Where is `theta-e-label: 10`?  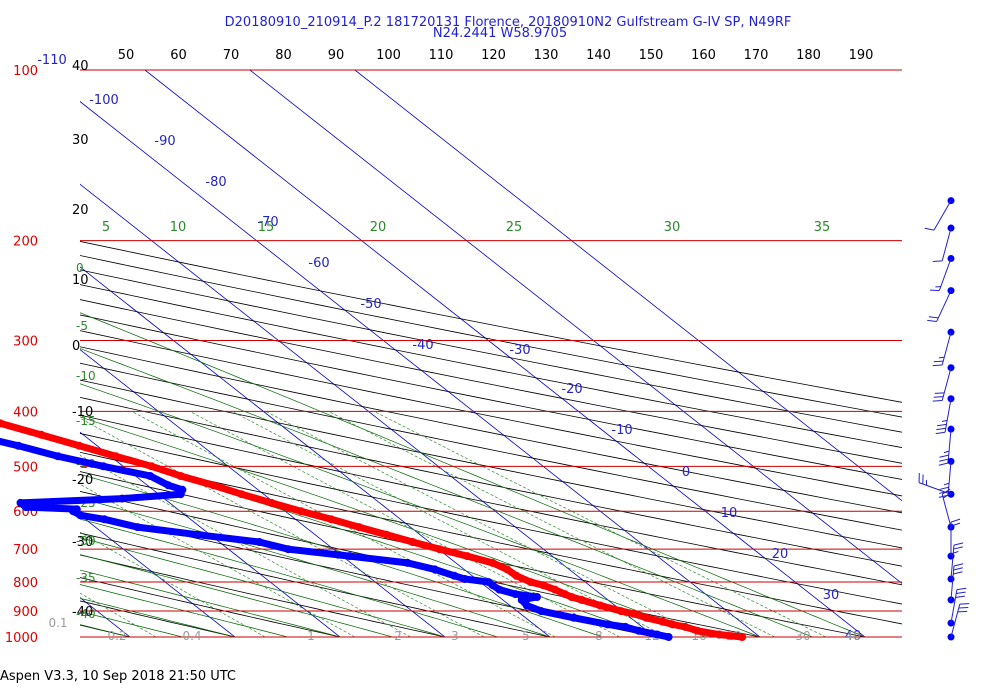 theta-e-label: 10 is located at coordinates (178, 227).